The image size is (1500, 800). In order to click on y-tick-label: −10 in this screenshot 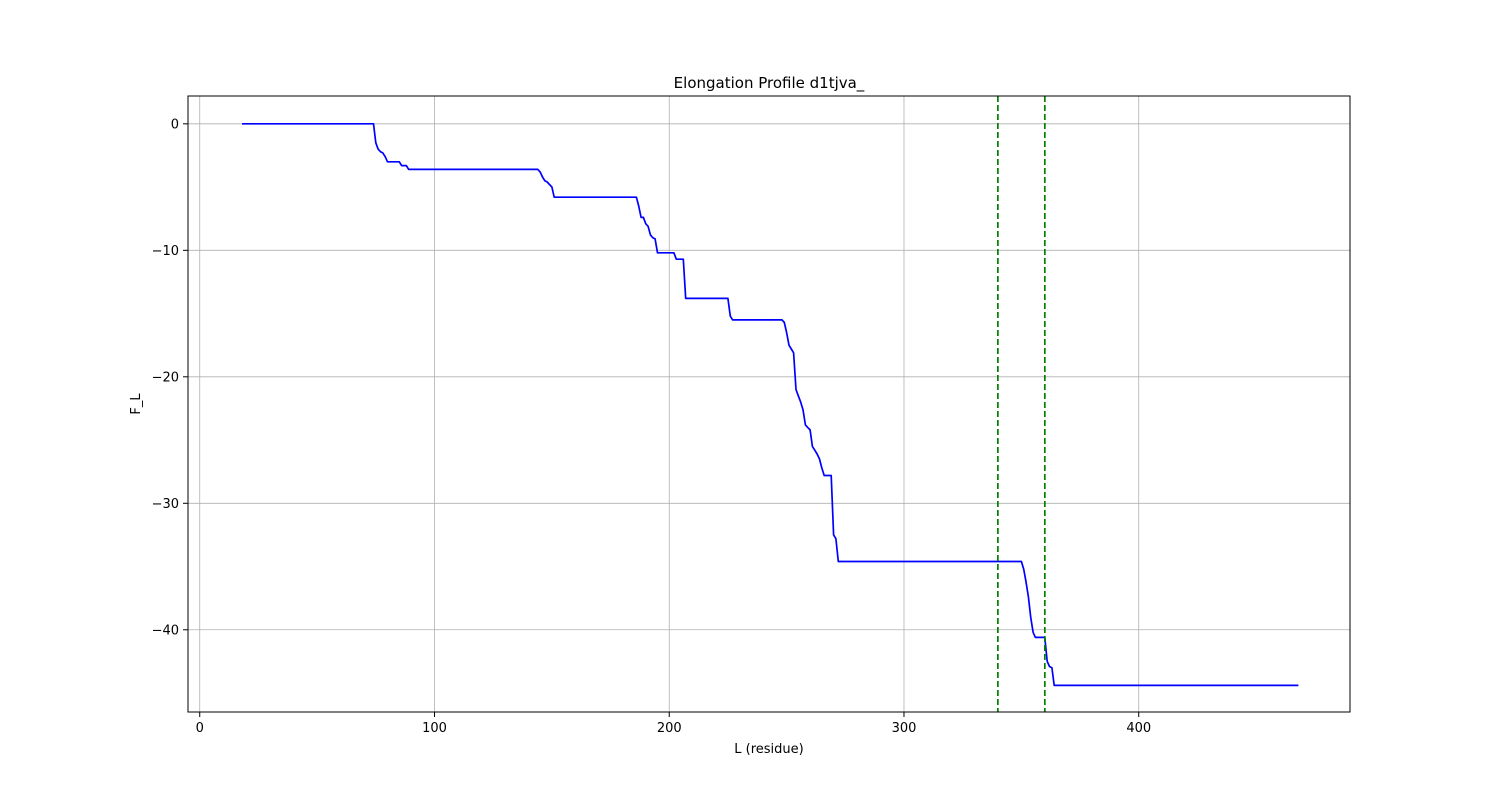, I will do `click(165, 251)`.